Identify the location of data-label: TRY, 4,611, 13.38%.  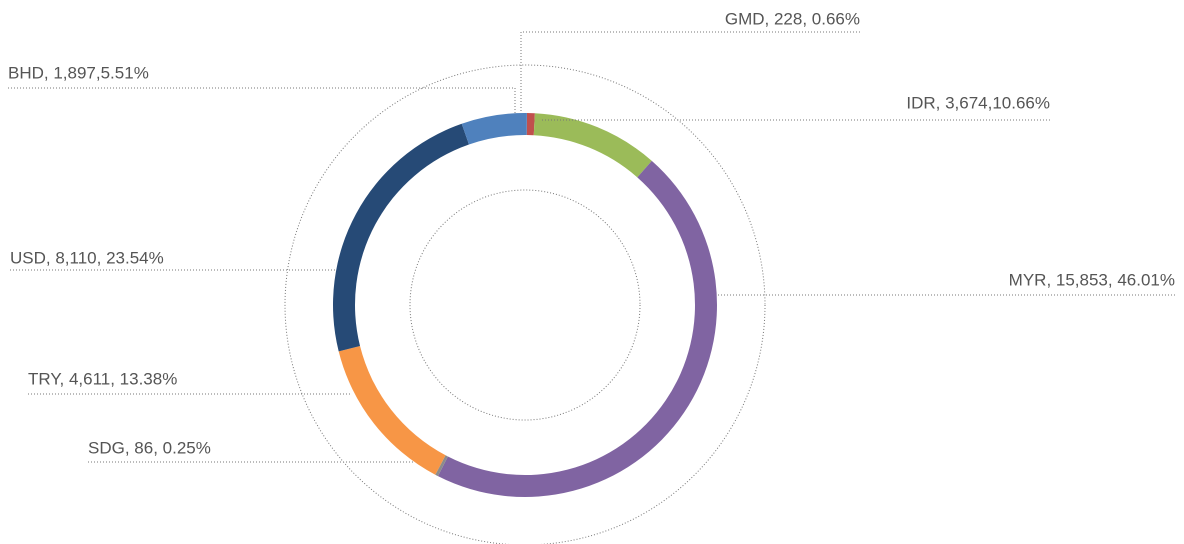
(102, 378).